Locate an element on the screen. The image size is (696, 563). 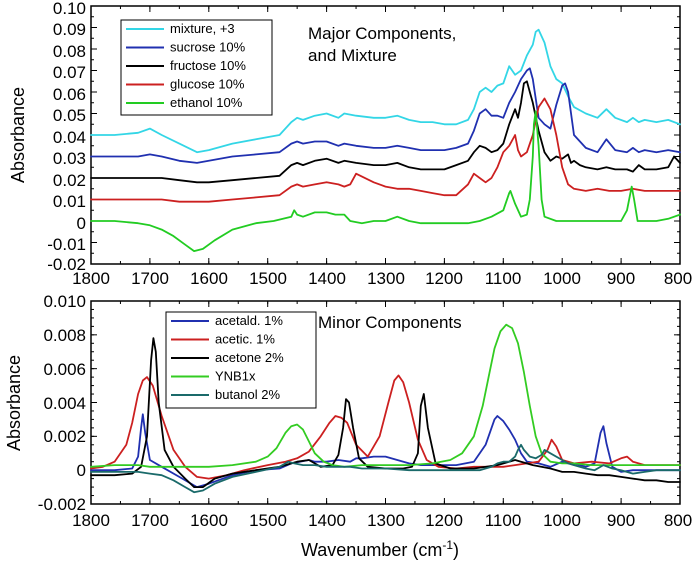
y-tick-label: -0.002 is located at coordinates (62, 504).